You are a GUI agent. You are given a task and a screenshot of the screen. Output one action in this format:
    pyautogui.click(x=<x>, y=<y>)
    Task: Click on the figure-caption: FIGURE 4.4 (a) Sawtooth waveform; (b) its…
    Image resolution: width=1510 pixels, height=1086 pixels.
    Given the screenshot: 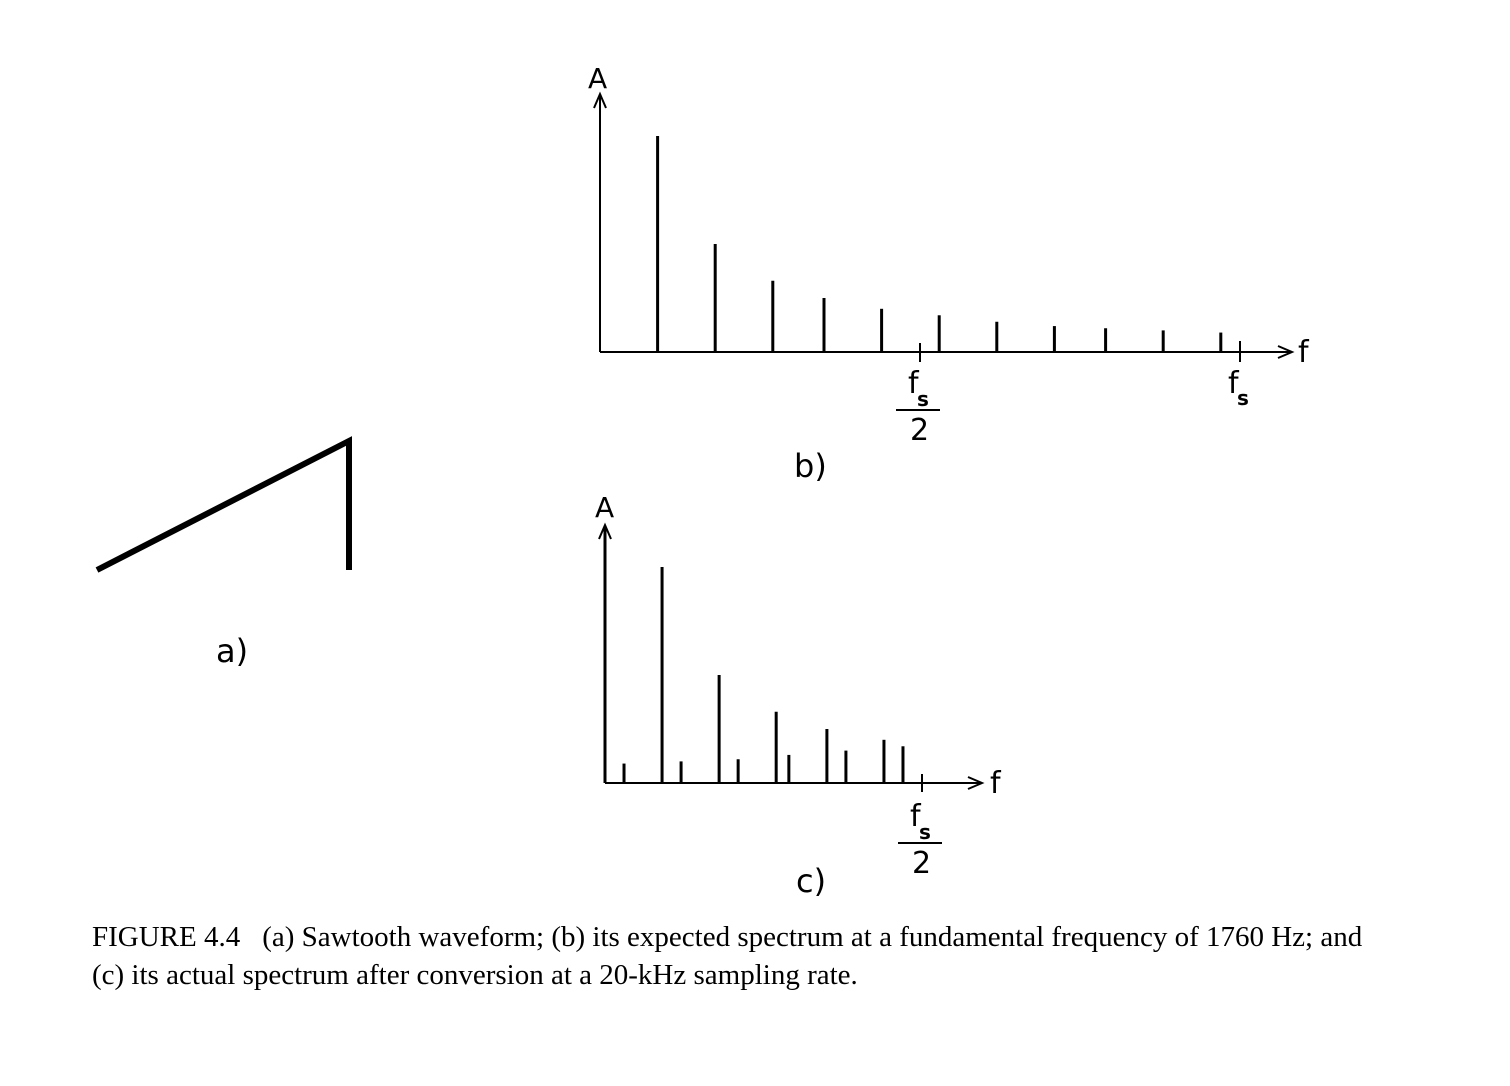 What is the action you would take?
    pyautogui.click(x=742, y=956)
    